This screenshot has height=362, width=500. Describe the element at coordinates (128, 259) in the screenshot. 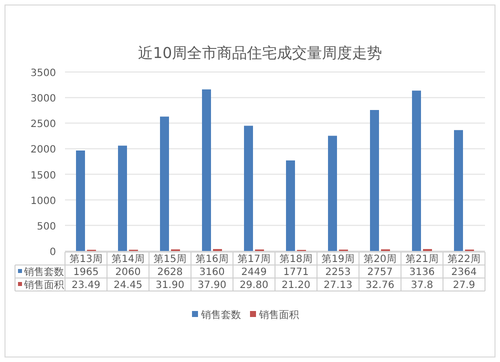

I see `x-tick-label: 第14周` at that location.